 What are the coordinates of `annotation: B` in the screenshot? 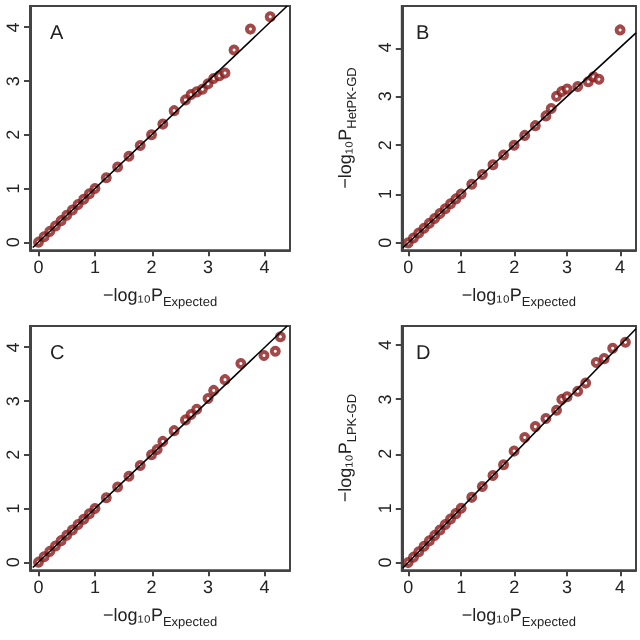 It's located at (423, 34).